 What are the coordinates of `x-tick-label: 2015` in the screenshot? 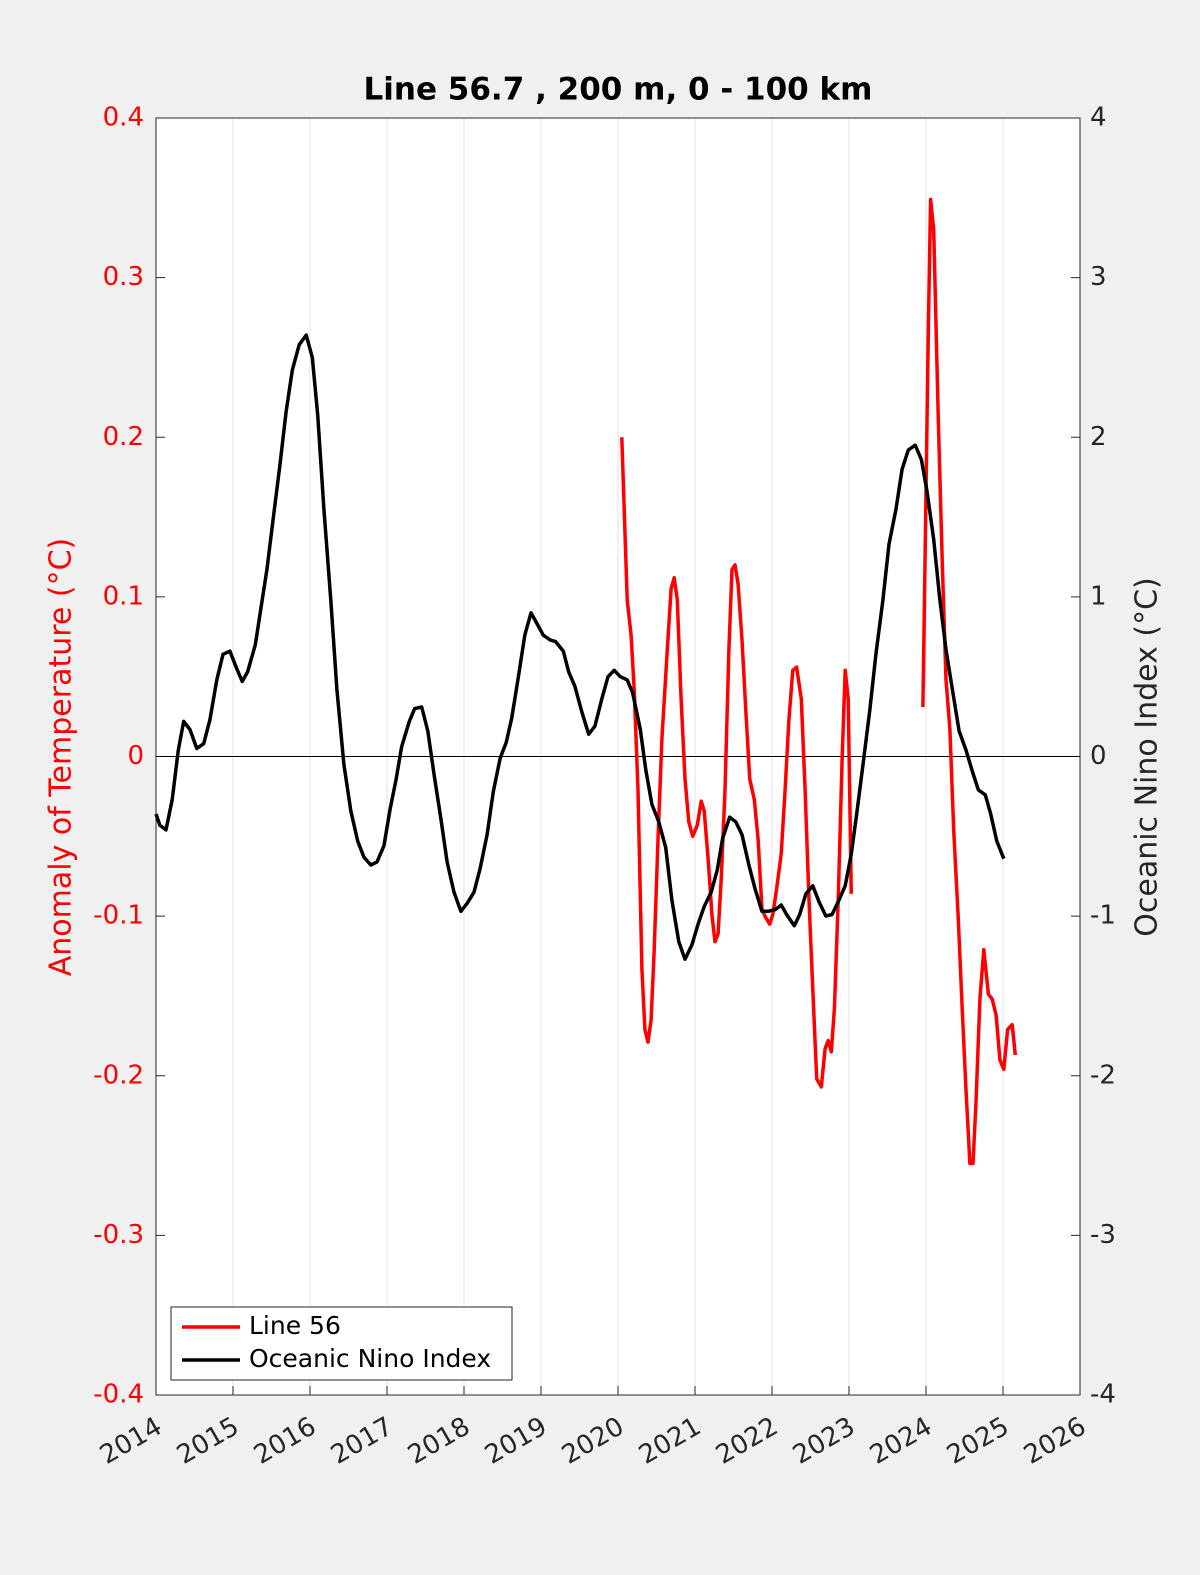 It's located at (208, 1441).